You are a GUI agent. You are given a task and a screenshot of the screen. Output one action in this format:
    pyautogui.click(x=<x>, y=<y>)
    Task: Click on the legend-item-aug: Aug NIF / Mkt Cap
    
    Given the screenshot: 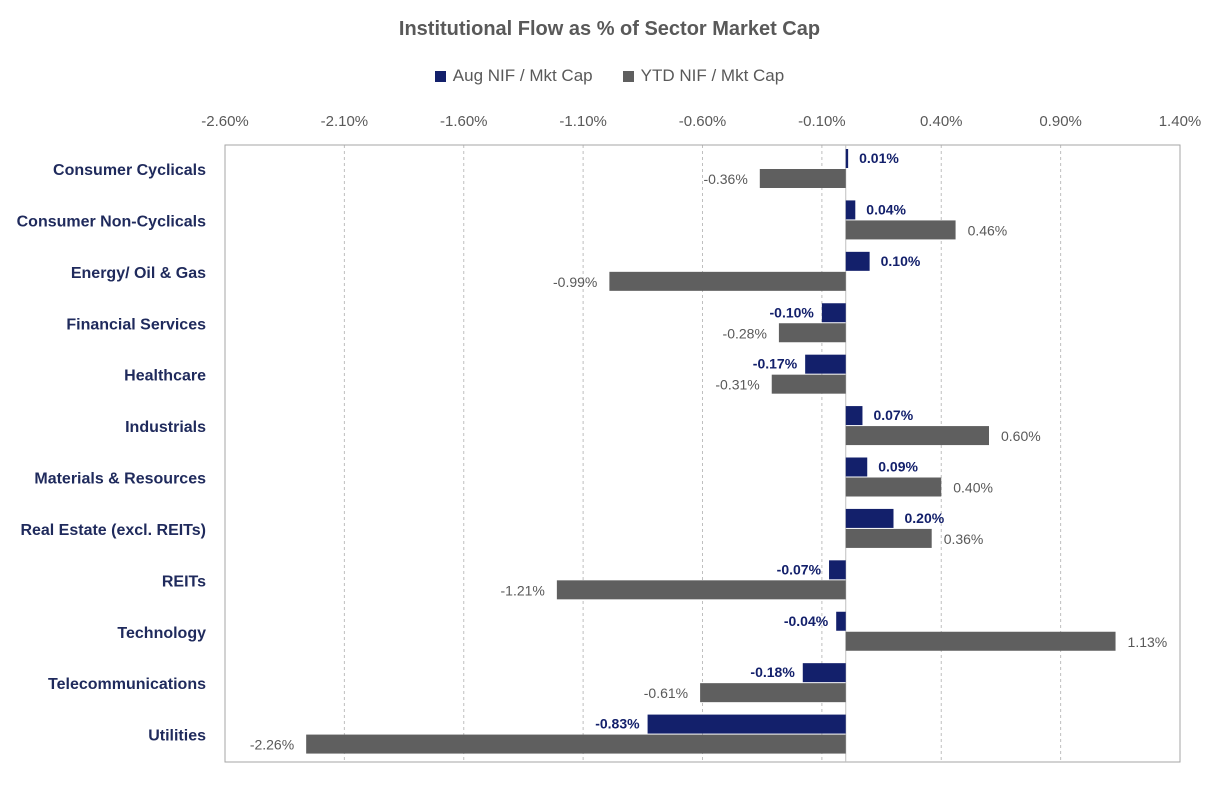 What is the action you would take?
    pyautogui.click(x=513, y=76)
    